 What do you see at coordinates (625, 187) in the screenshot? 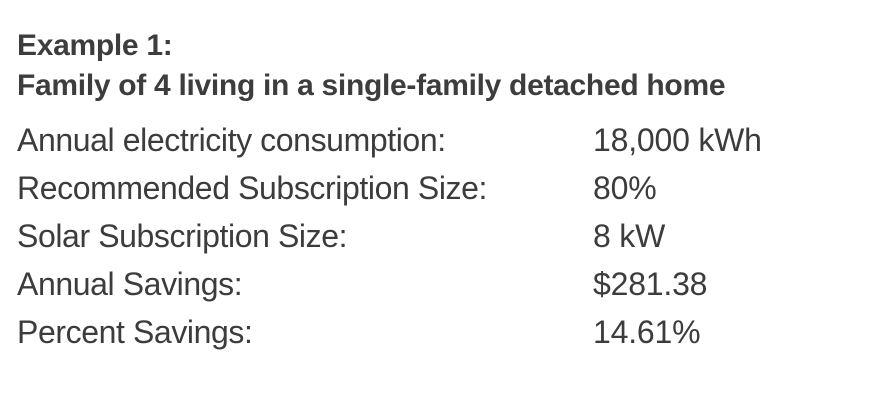
I see `detail-value: 80%` at bounding box center [625, 187].